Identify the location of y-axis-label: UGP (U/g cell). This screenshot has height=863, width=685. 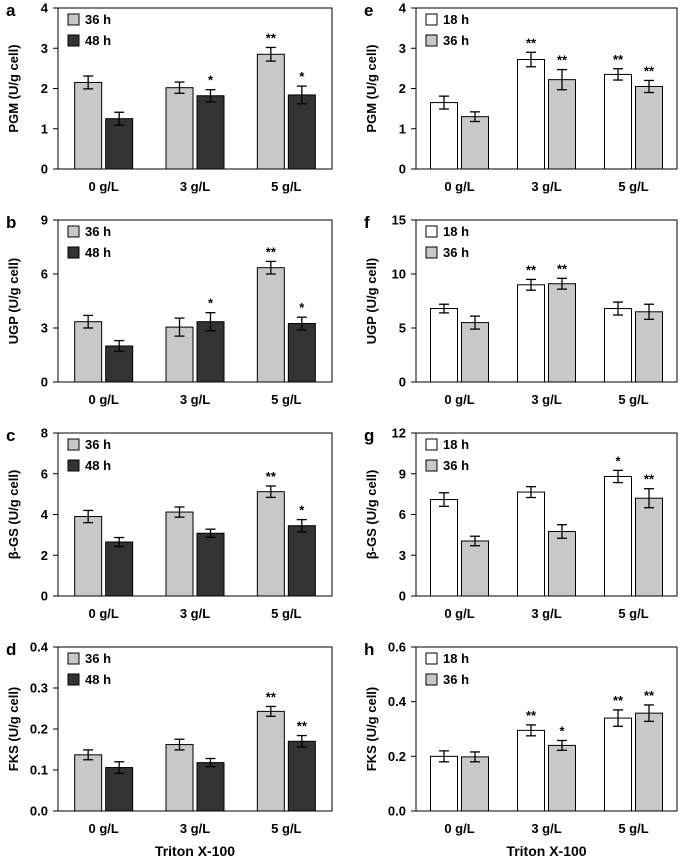
(13, 301).